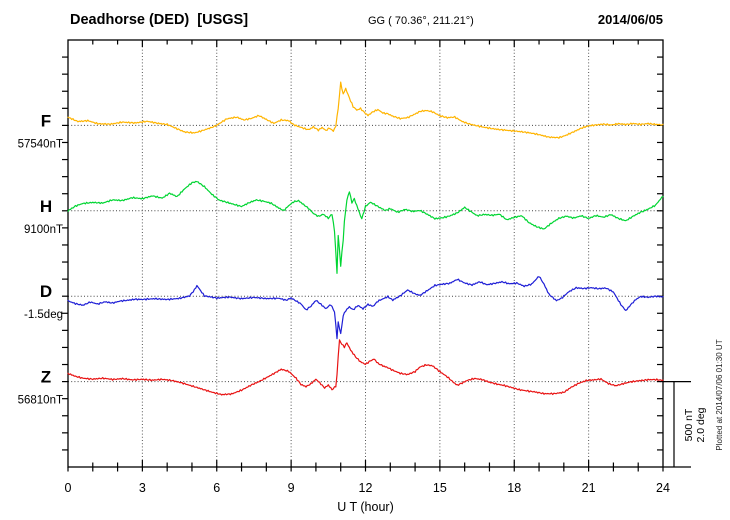  Describe the element at coordinates (46, 377) in the screenshot. I see `channel-label-Z: Z` at that location.